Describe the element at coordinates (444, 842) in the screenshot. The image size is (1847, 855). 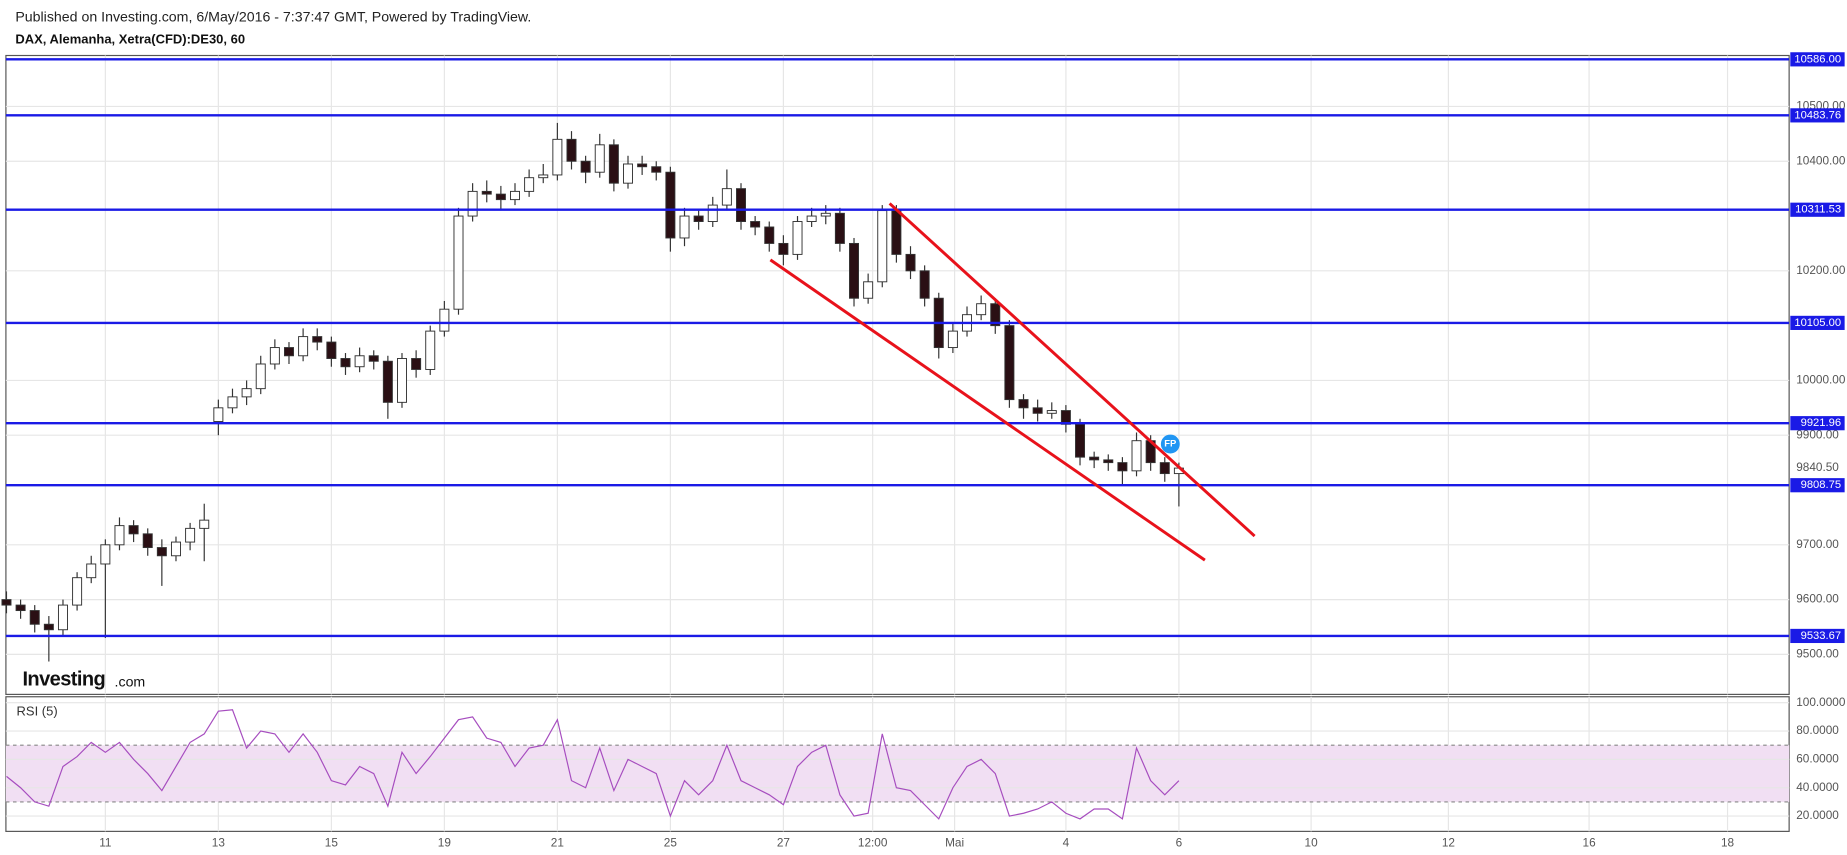
I see `x-tick-label: 19` at that location.